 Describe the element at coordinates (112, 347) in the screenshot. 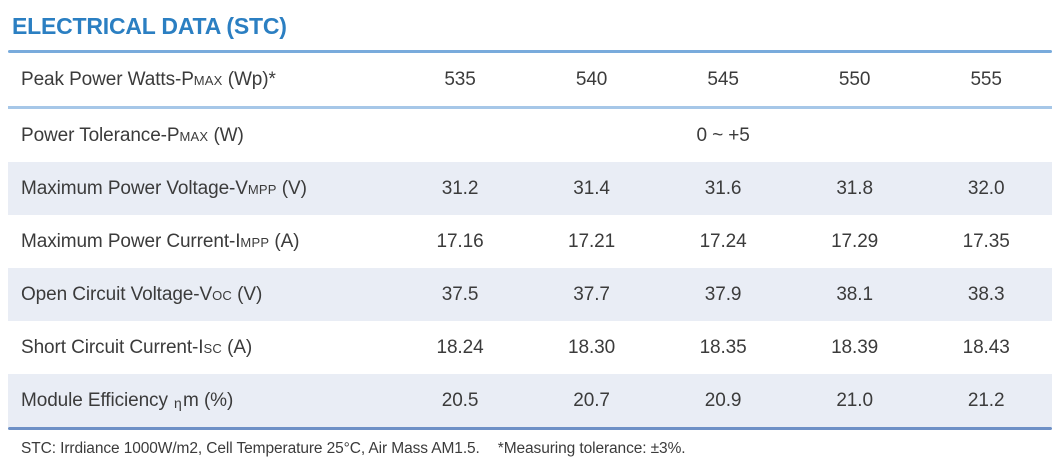

I see `row-label-main: Short Circuit Current-I` at that location.